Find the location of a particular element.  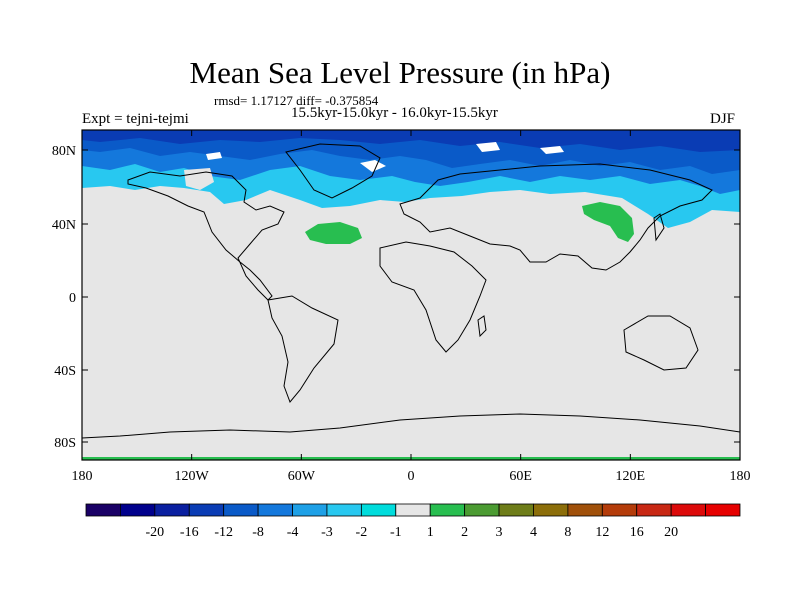

season-label: DJF is located at coordinates (723, 119).